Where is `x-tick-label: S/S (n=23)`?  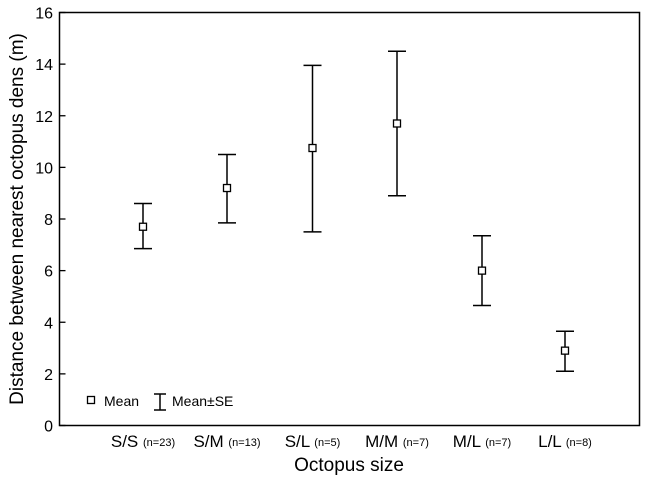
x-tick-label: S/S (n=23) is located at coordinates (143, 441).